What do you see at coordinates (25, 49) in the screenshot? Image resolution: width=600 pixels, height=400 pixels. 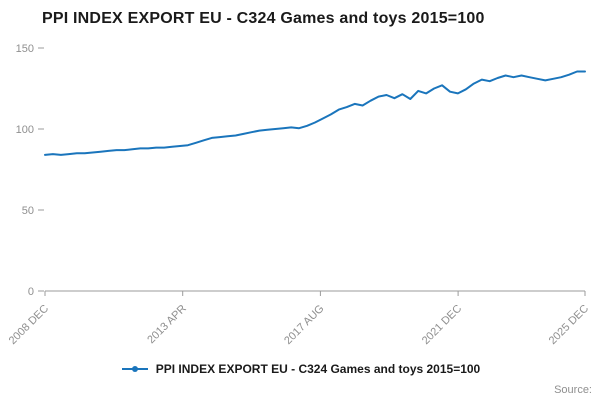 I see `y-axis-tick-label: 150` at bounding box center [25, 49].